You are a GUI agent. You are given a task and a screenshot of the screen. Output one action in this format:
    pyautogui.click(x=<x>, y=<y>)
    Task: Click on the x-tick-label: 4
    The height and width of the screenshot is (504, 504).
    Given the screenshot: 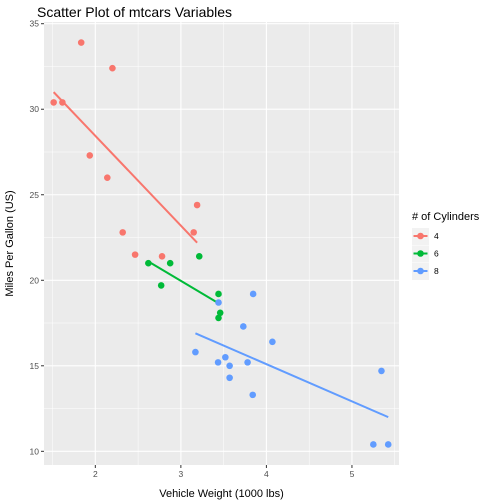 What is the action you would take?
    pyautogui.click(x=266, y=474)
    